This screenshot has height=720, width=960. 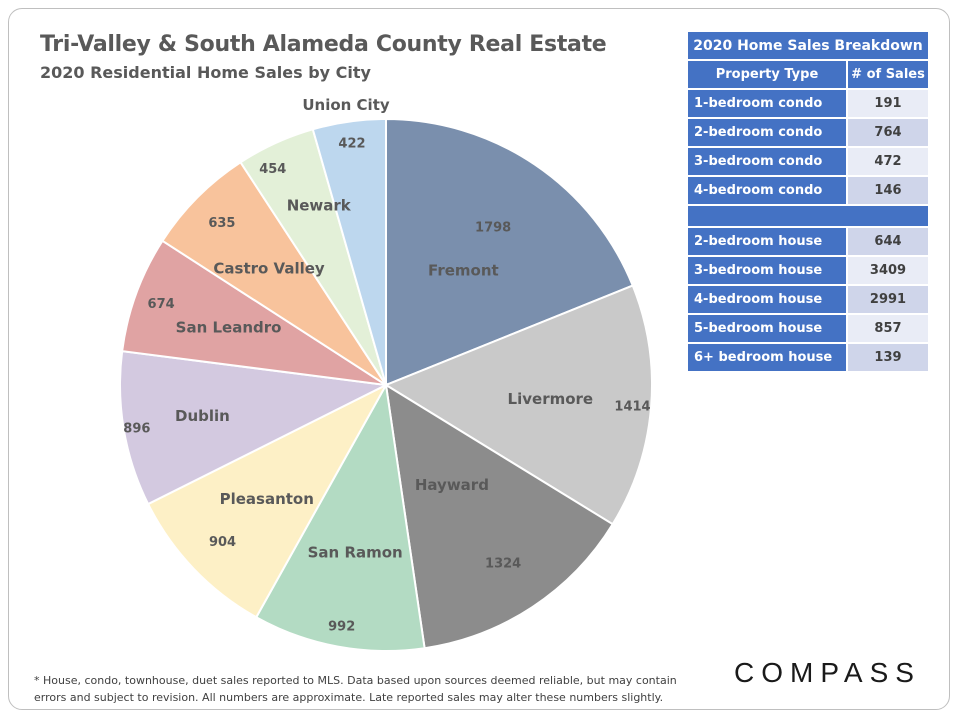 I want to click on pie-slice-san-leandro, so click(x=254, y=312).